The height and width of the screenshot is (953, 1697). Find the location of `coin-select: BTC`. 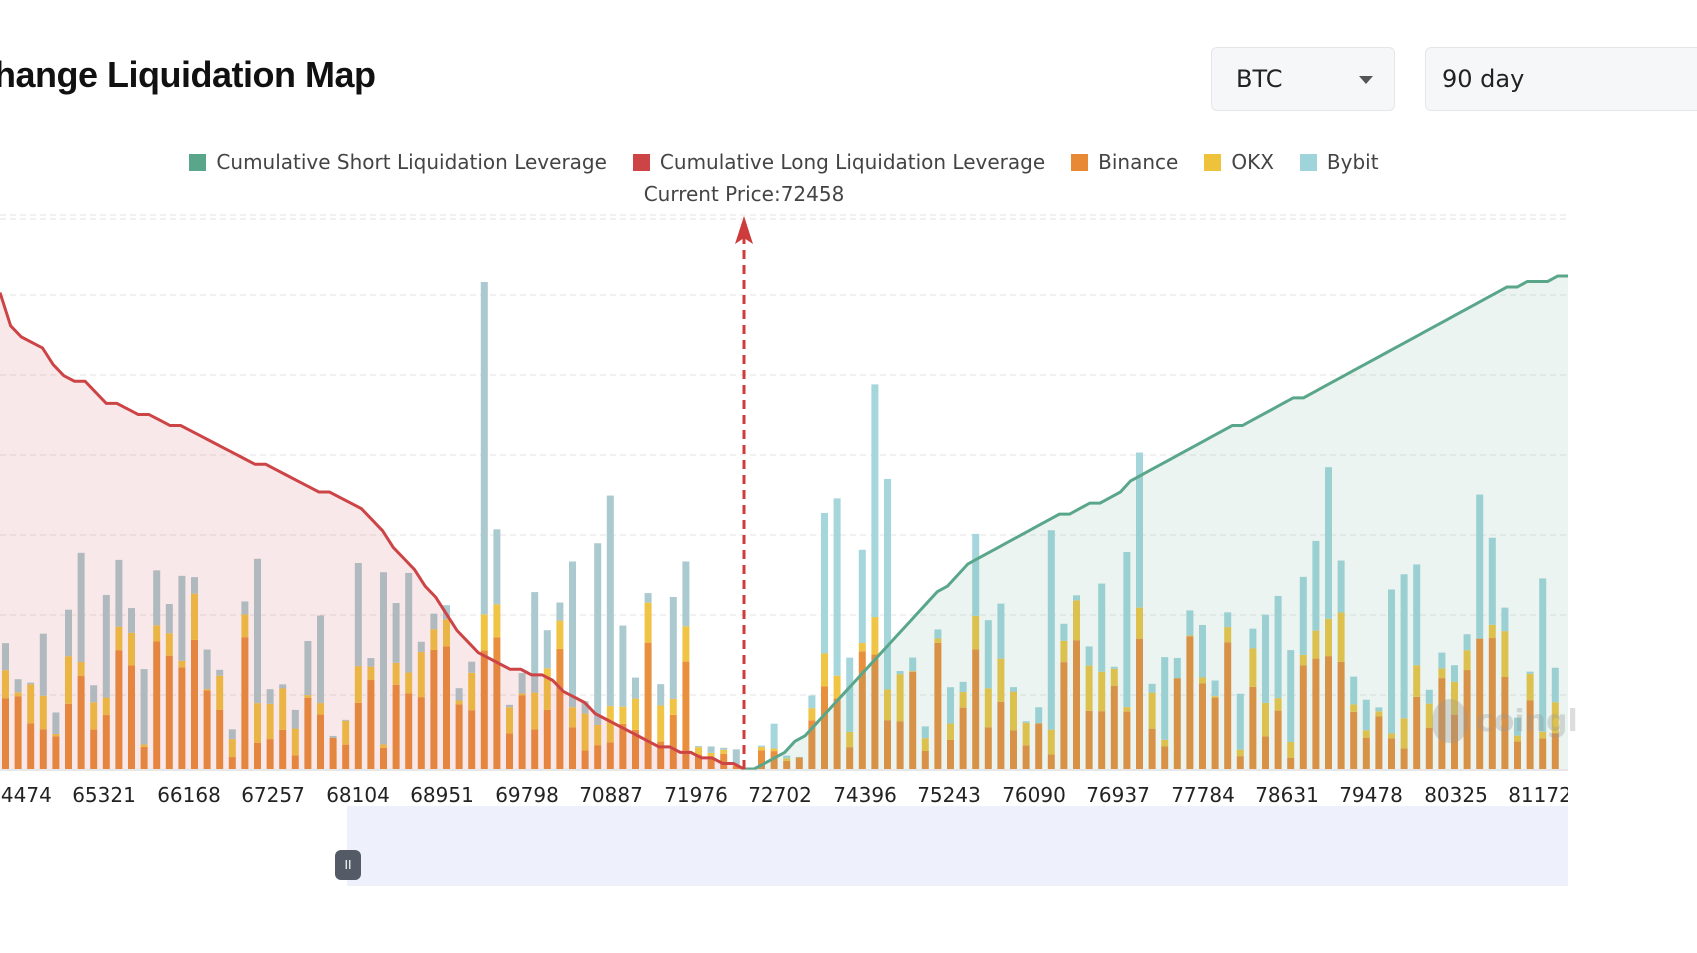

coin-select: BTC is located at coordinates (1303, 79).